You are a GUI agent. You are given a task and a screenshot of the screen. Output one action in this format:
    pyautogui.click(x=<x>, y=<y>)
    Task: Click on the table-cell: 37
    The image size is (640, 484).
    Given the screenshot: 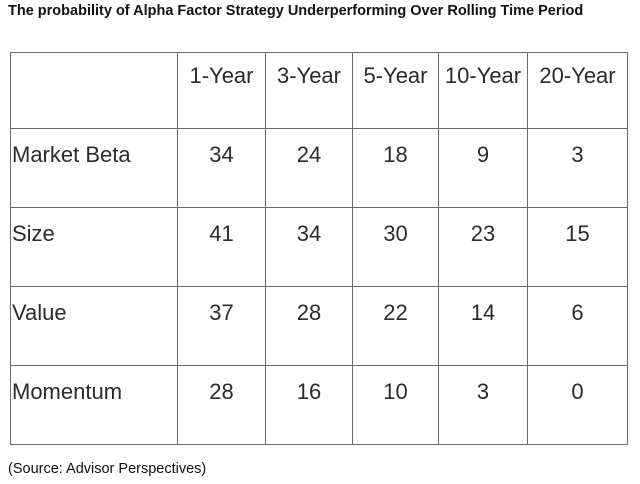 What is the action you would take?
    pyautogui.click(x=221, y=326)
    